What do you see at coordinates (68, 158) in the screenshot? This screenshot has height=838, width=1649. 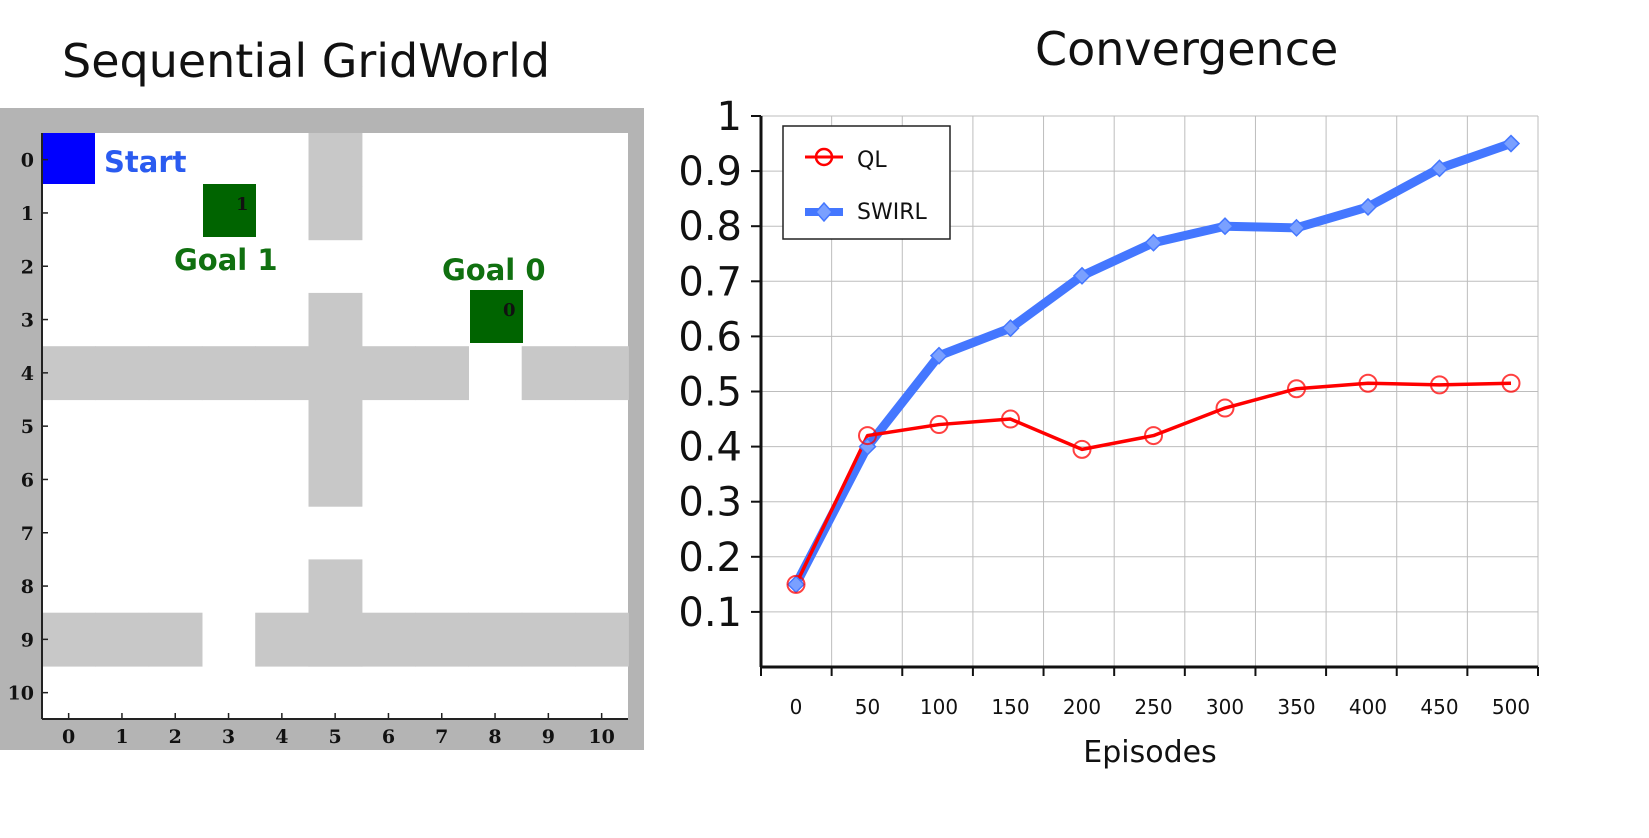 I see `start-cell` at bounding box center [68, 158].